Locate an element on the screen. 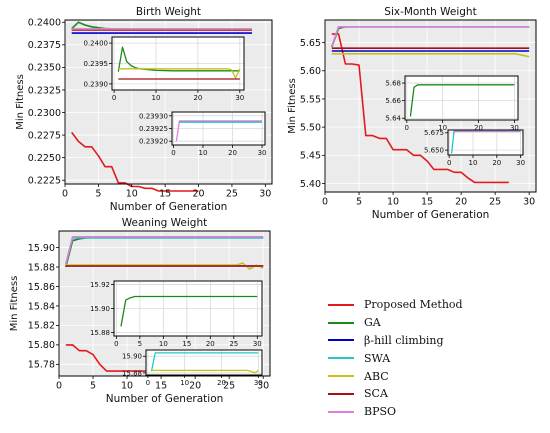 Image resolution: width=550 pixels, height=433 pixels. y-tick-label: 0.23930 is located at coordinates (153, 116).